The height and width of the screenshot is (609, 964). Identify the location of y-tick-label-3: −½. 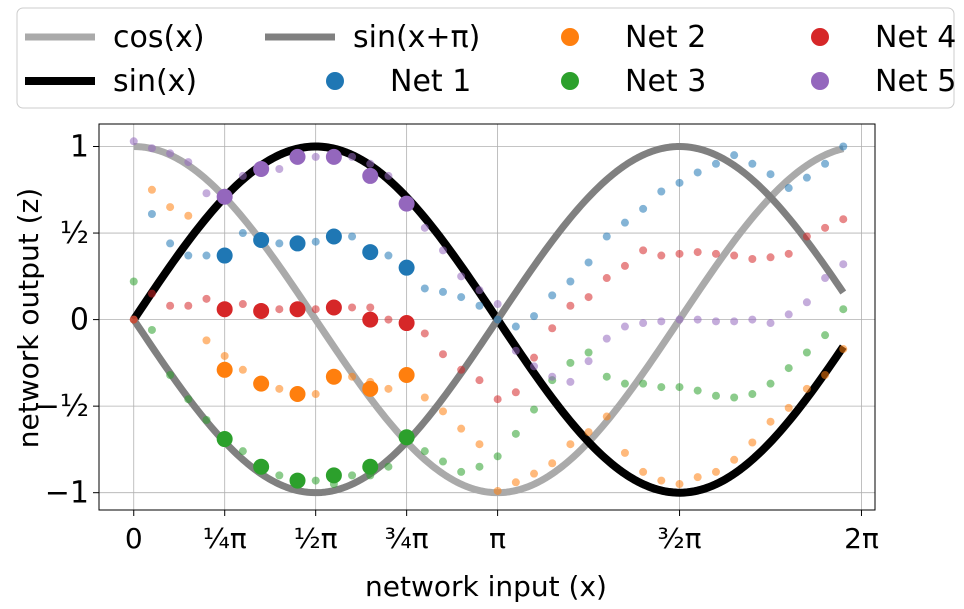
(62, 406).